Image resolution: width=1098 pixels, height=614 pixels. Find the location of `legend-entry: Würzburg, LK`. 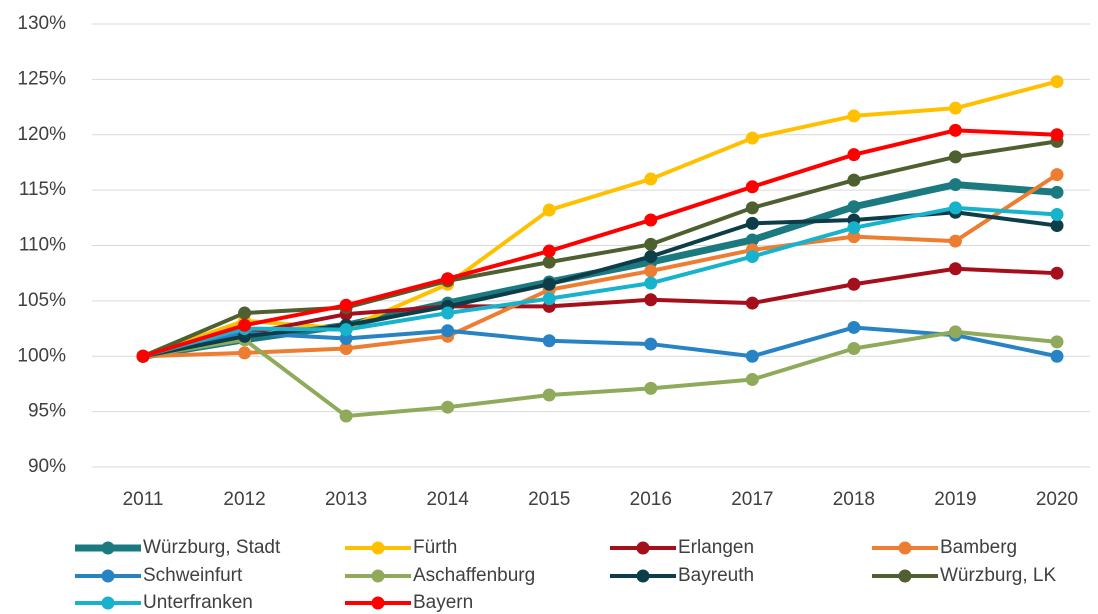

legend-entry: Würzburg, LK is located at coordinates (964, 575).